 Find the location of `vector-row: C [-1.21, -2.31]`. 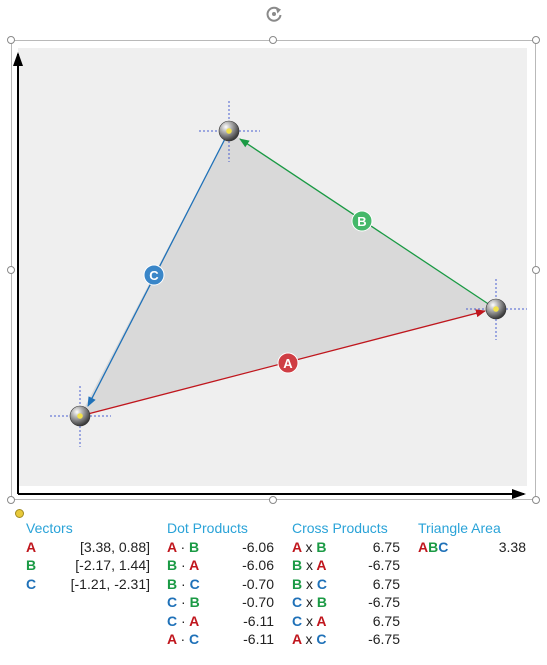

vector-row: C [-1.21, -2.31] is located at coordinates (88, 584).